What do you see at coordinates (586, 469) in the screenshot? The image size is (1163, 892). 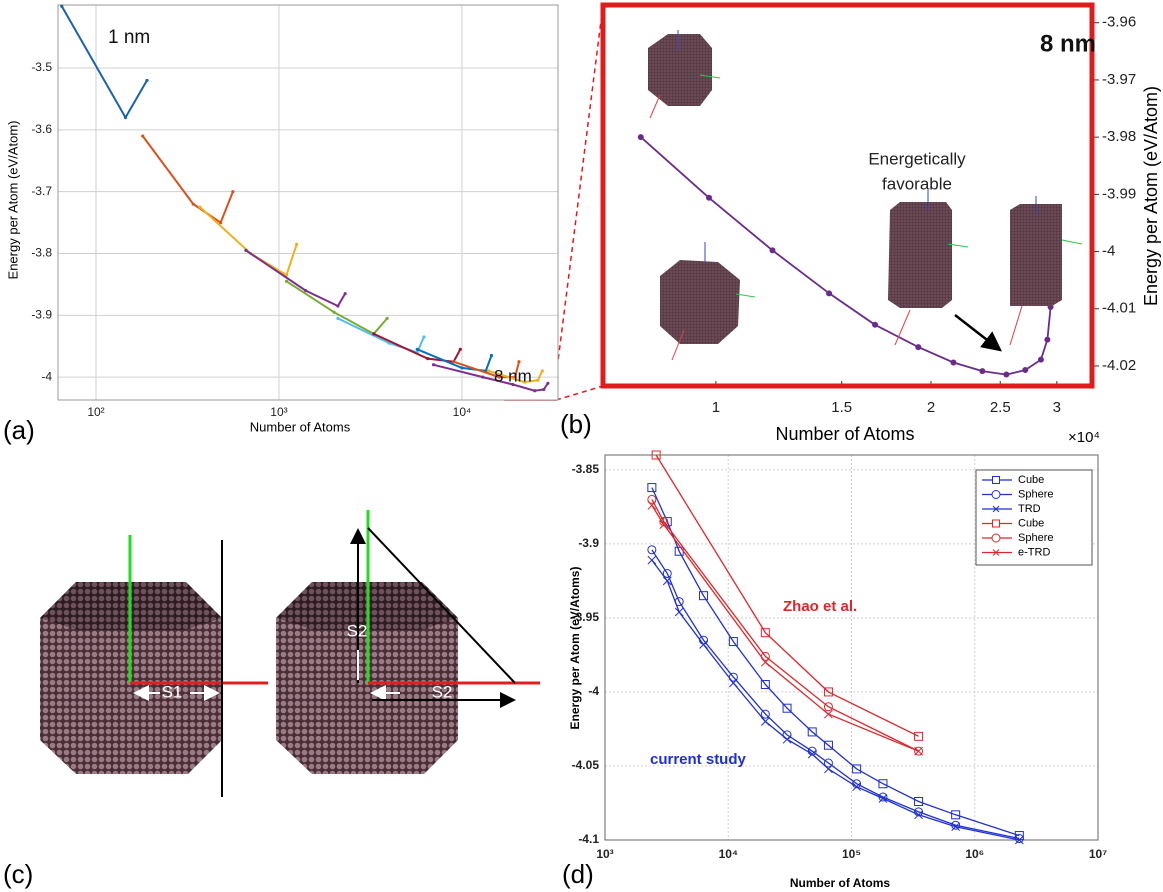 I see `y-tick-label: -3.85` at bounding box center [586, 469].